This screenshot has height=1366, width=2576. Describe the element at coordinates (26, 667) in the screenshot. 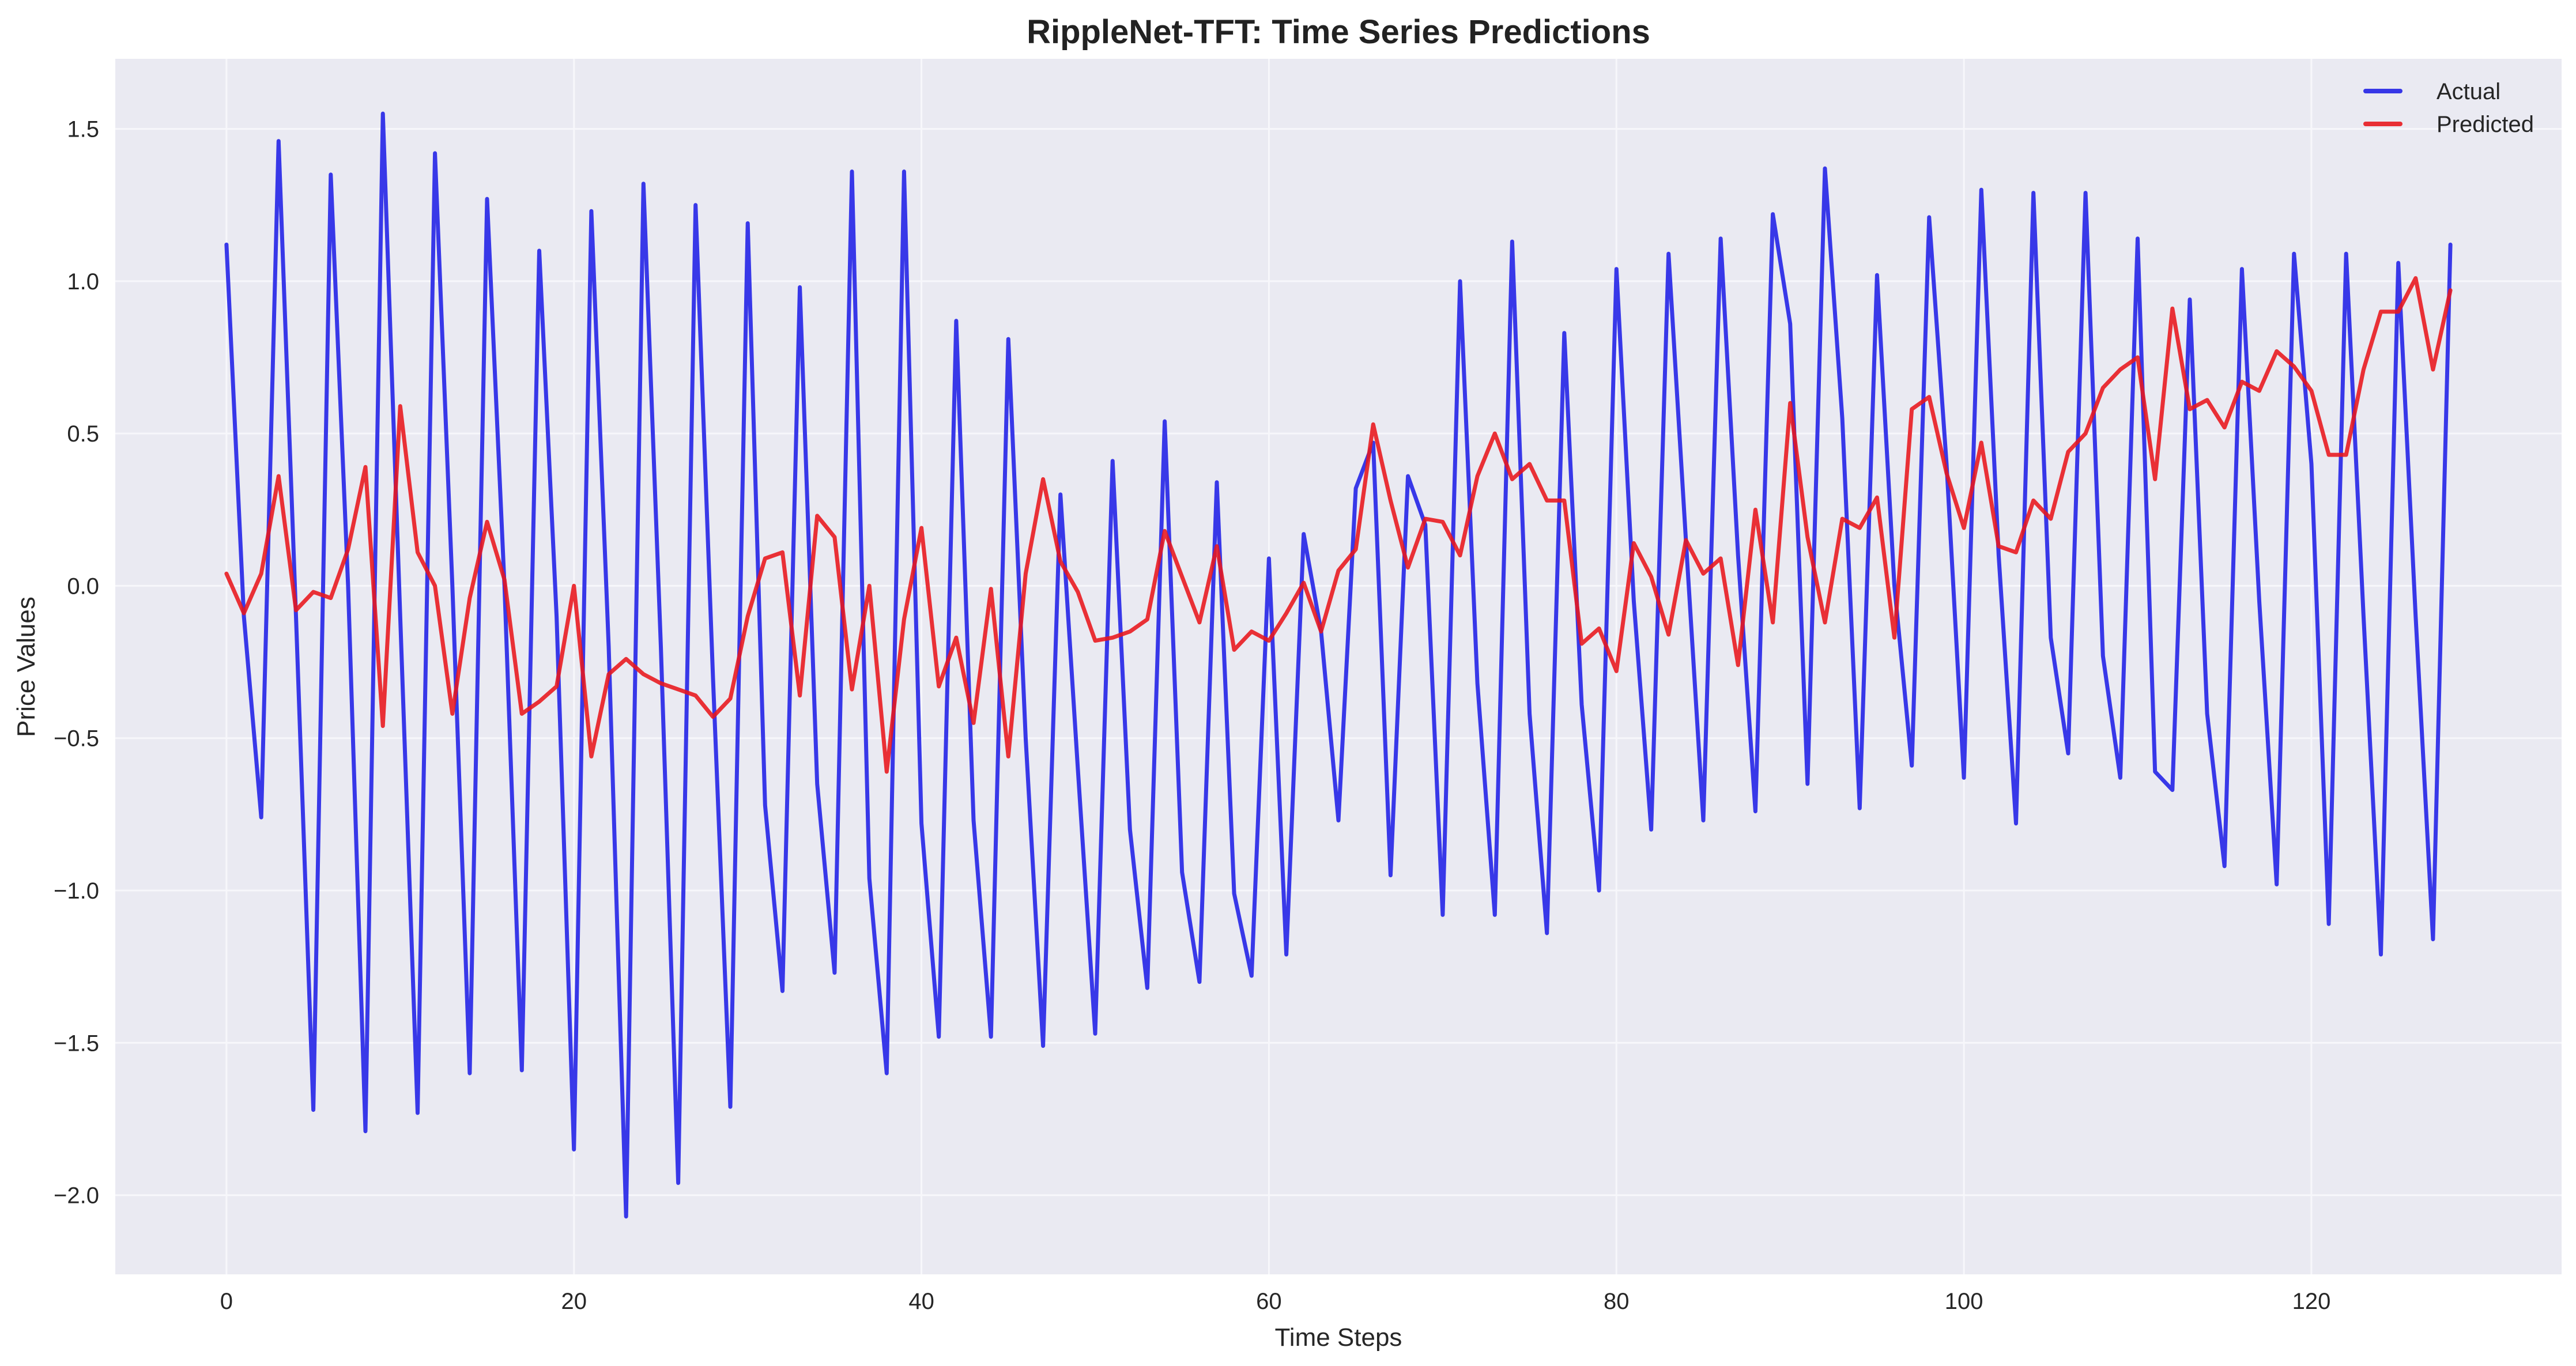

I see `y-axis-label: Price Values` at that location.